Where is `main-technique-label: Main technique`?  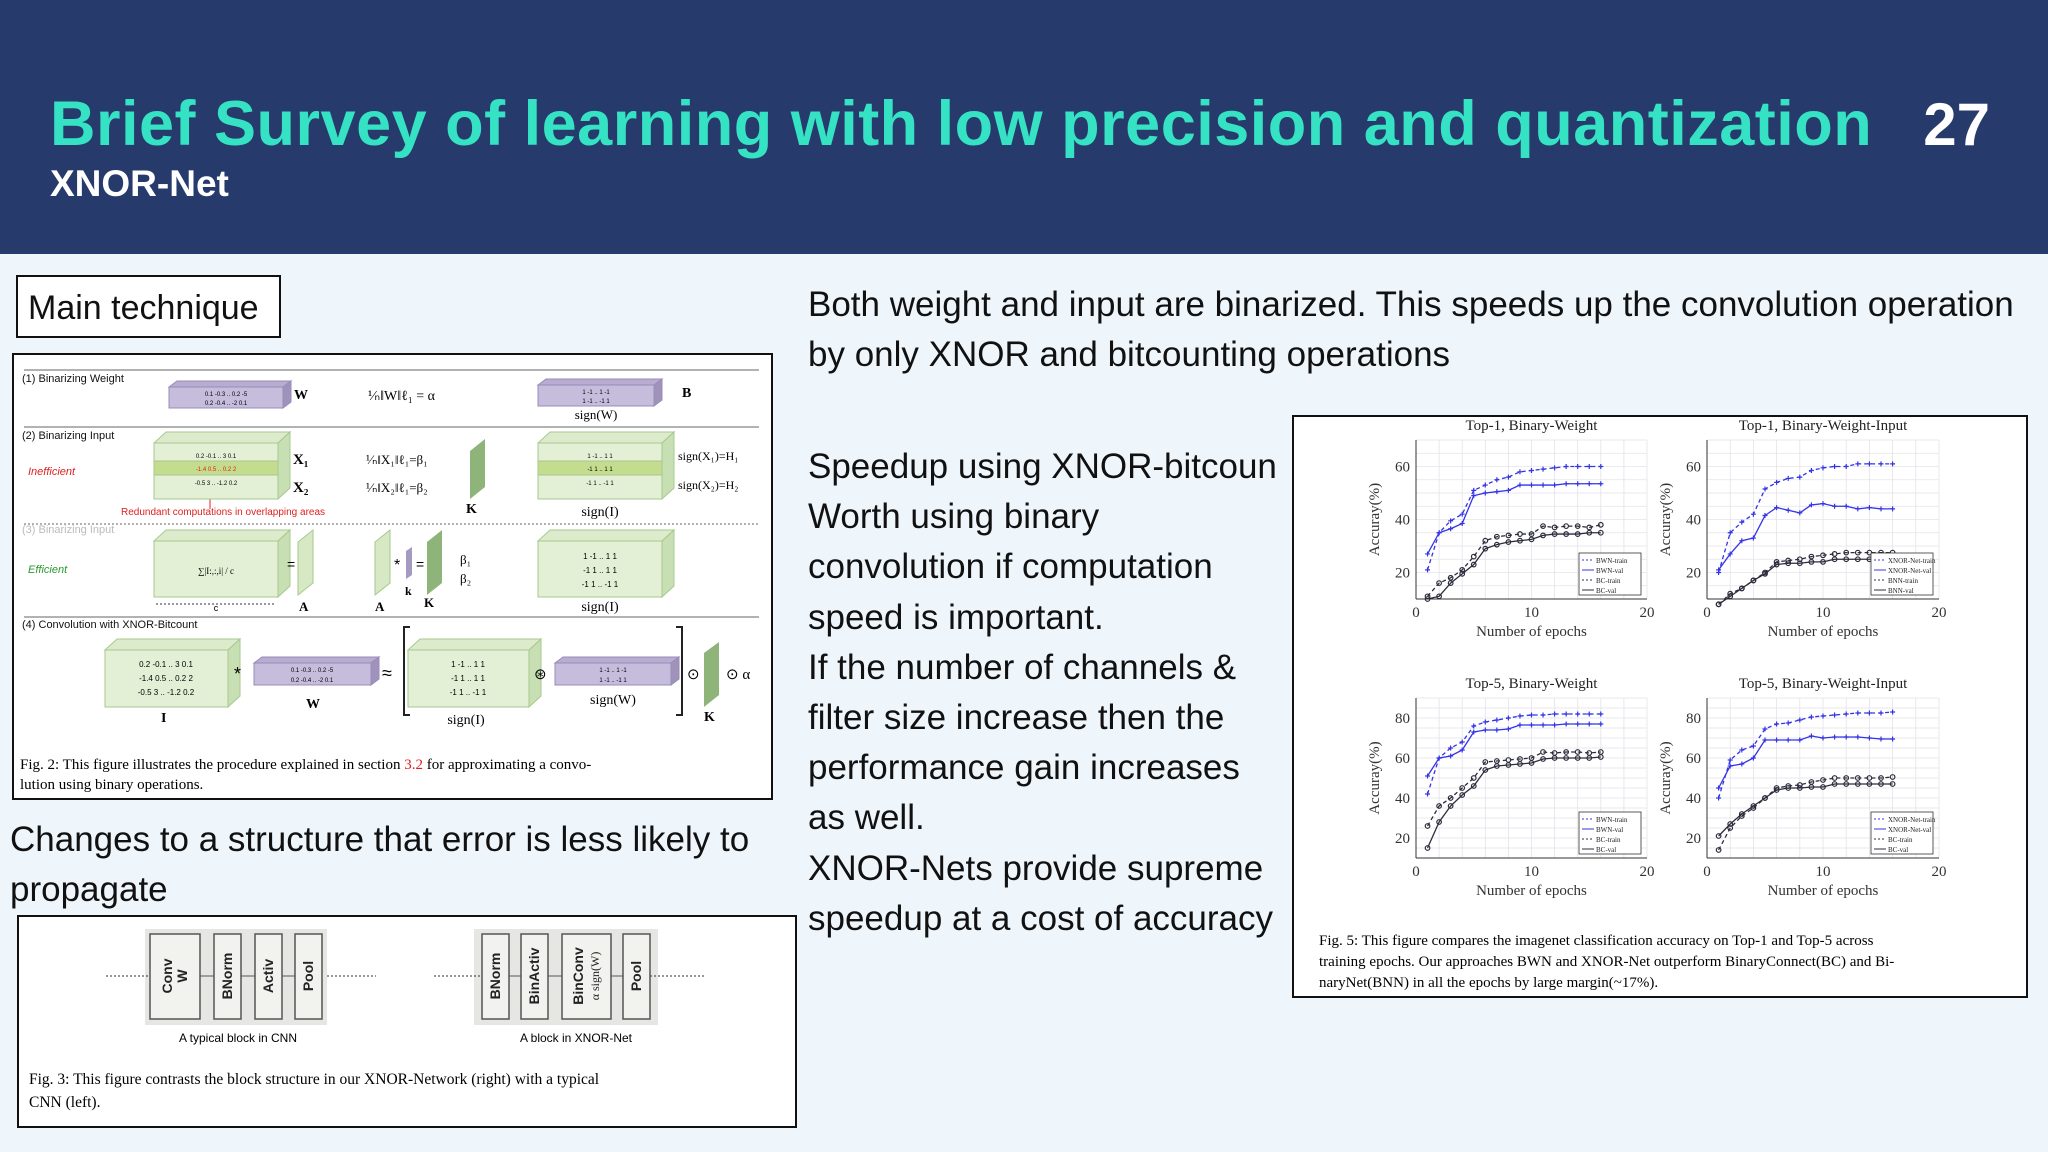
main-technique-label: Main technique is located at coordinates (148, 306).